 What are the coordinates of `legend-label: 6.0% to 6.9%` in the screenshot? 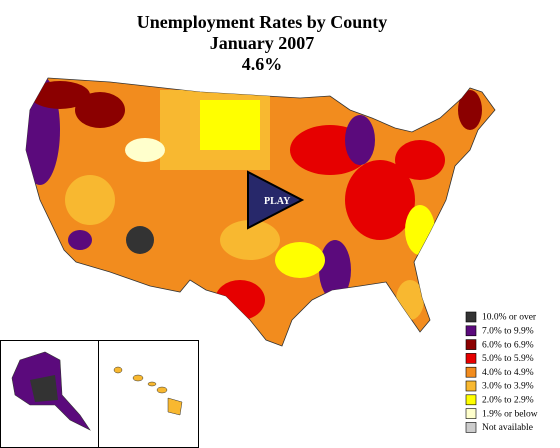 It's located at (508, 345).